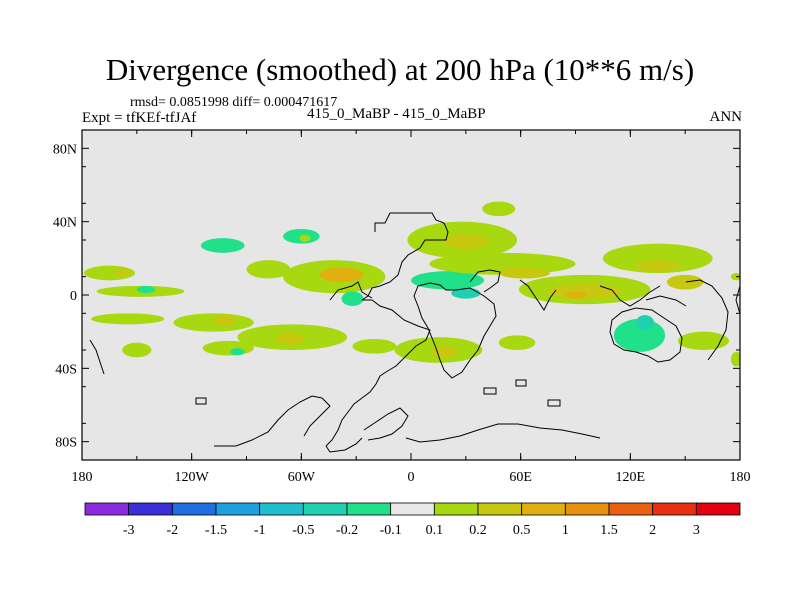 This screenshot has width=800, height=600. What do you see at coordinates (272, 421) in the screenshot?
I see `coastline-antarctica-west` at bounding box center [272, 421].